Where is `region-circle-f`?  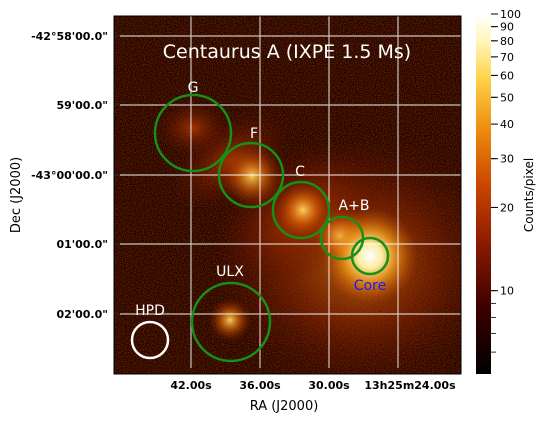
region-circle-f is located at coordinates (251, 175).